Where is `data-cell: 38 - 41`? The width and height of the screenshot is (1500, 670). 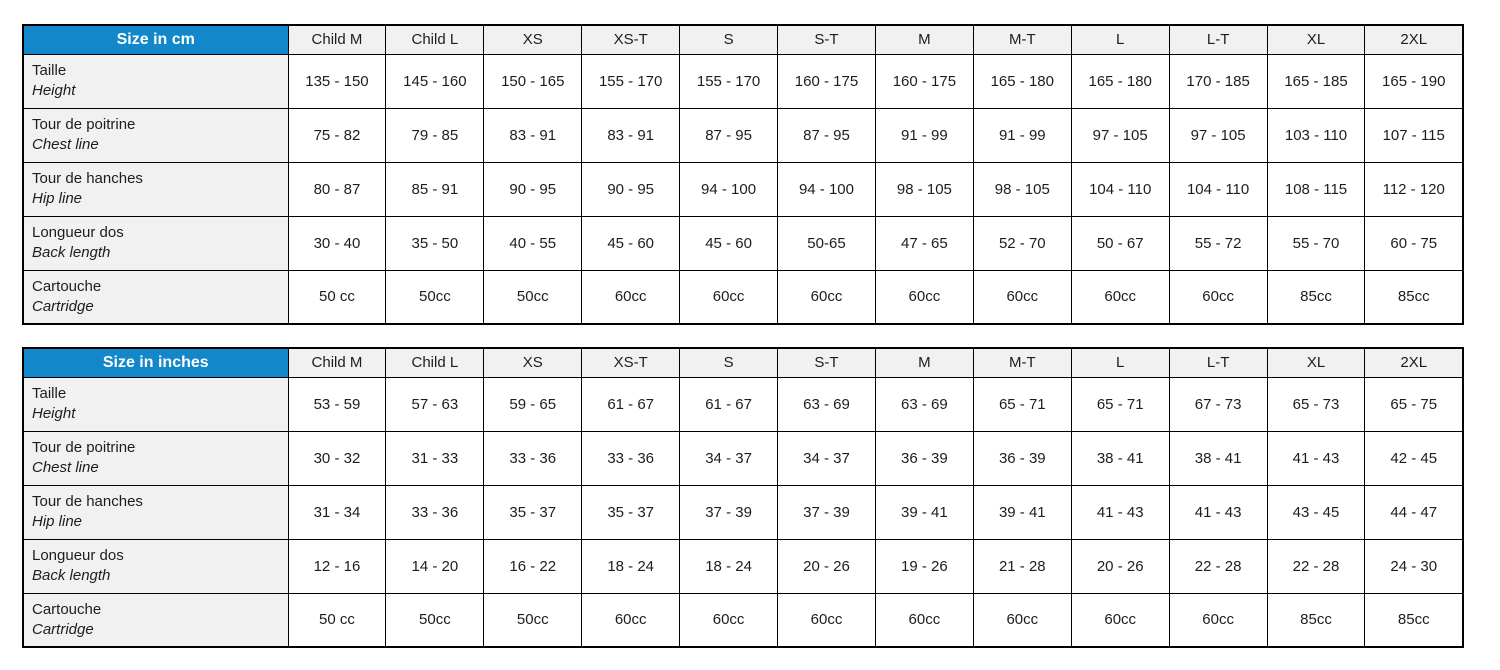 data-cell: 38 - 41 is located at coordinates (1218, 458).